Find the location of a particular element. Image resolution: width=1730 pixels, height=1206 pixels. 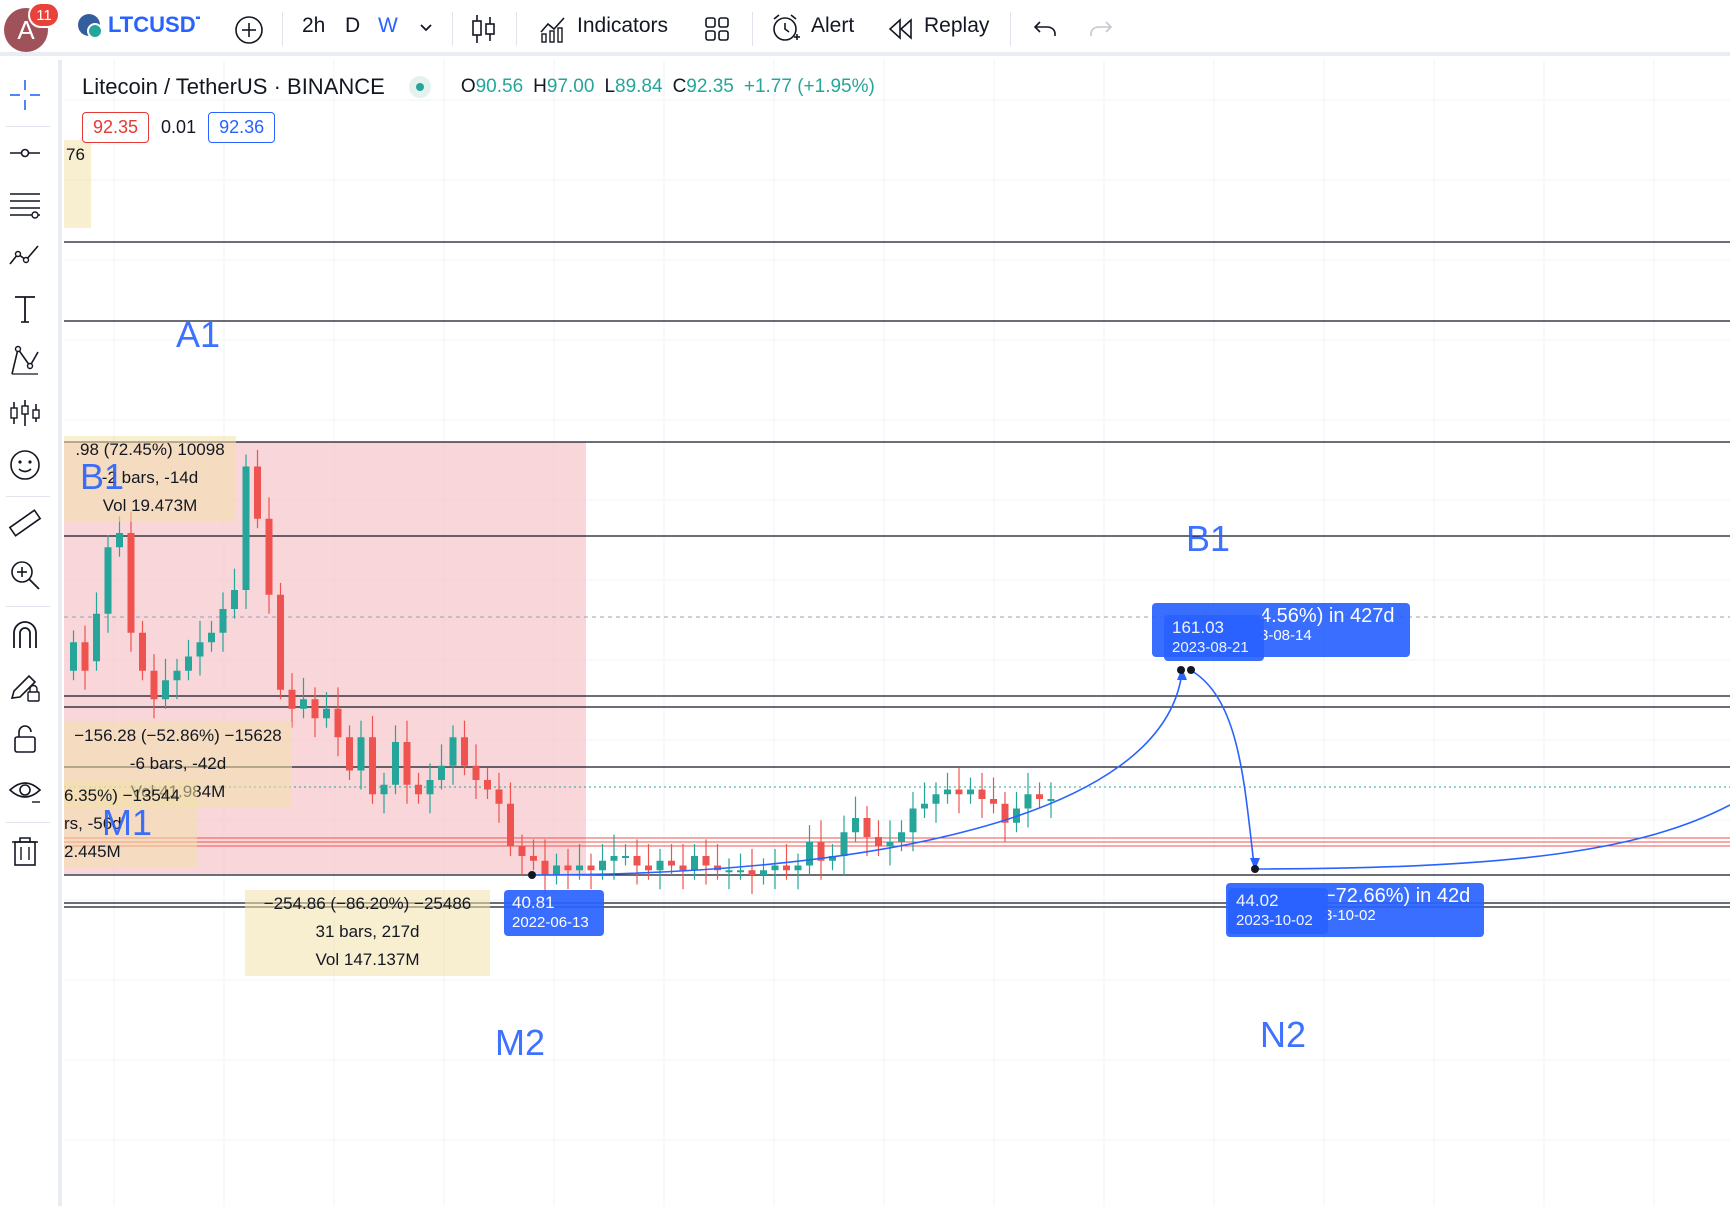

replay-button: Replay is located at coordinates (957, 25).